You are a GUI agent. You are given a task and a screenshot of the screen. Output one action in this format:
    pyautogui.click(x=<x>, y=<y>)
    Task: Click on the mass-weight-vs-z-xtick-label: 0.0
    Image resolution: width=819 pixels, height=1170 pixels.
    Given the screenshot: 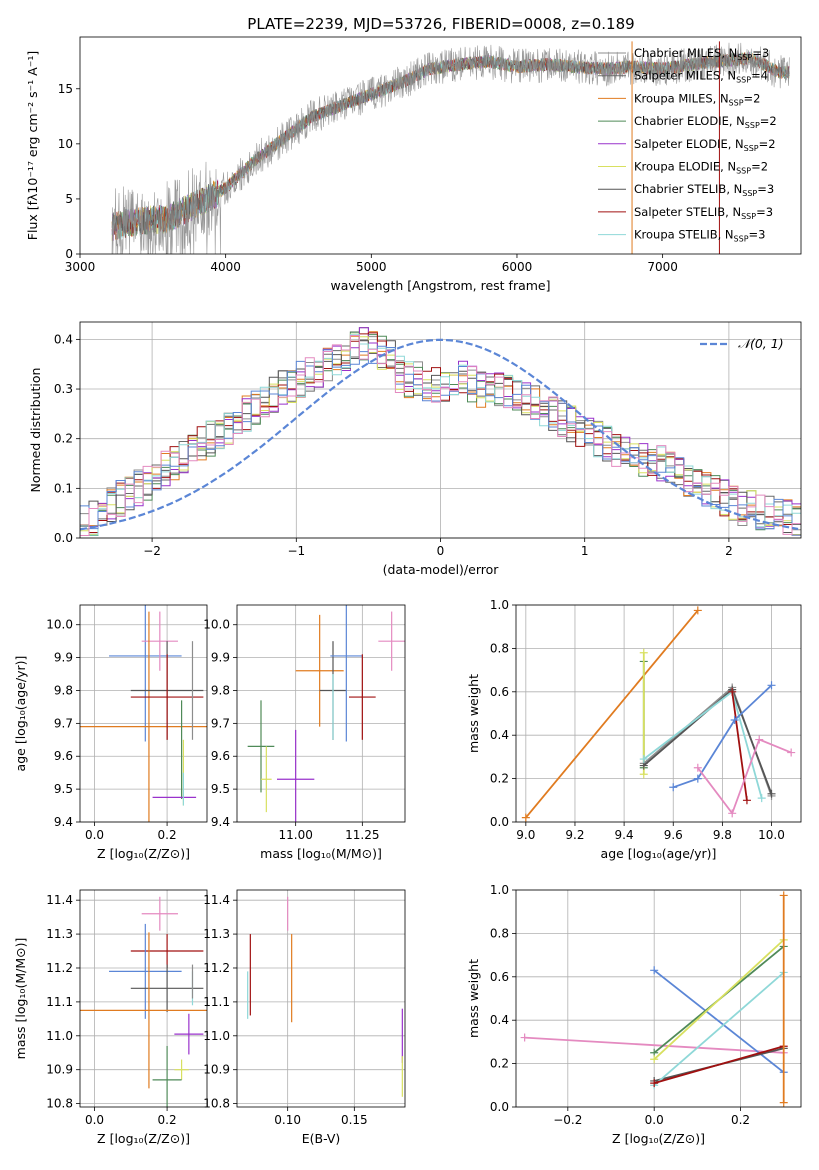 What is the action you would take?
    pyautogui.click(x=654, y=1120)
    